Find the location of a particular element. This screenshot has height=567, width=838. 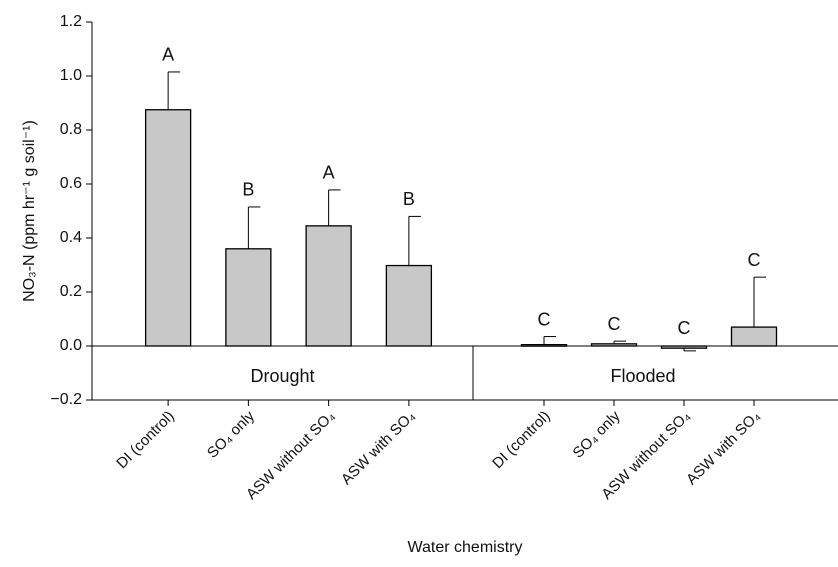

x-axis-title: Water chemistry is located at coordinates (465, 547).